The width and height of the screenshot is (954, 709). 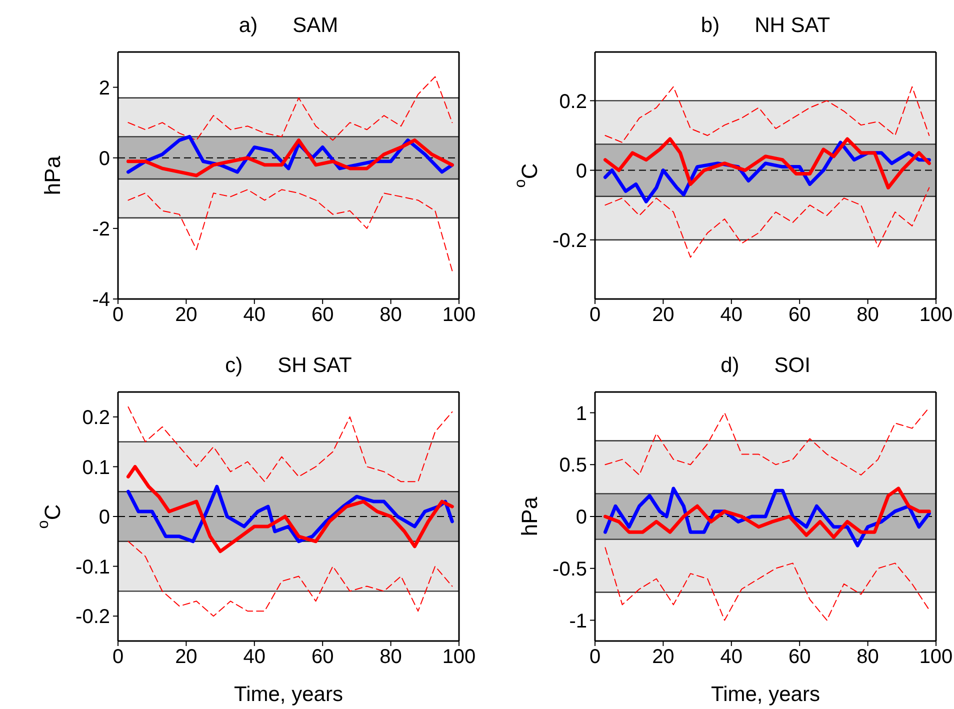 What do you see at coordinates (104, 88) in the screenshot?
I see `y-tick-label: 2` at bounding box center [104, 88].